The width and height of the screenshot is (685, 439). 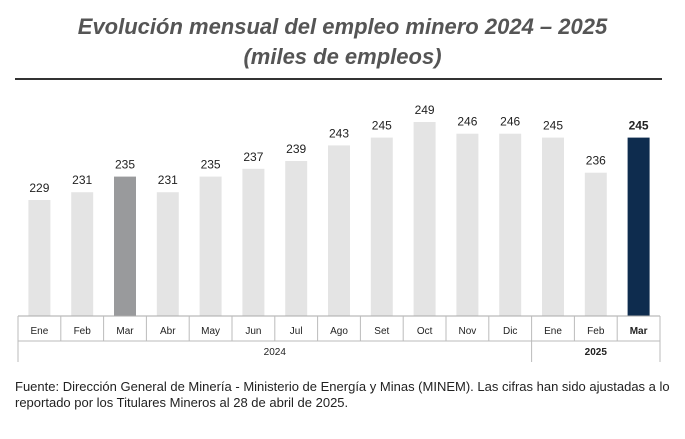 I want to click on data-label-2: 235, so click(x=125, y=165).